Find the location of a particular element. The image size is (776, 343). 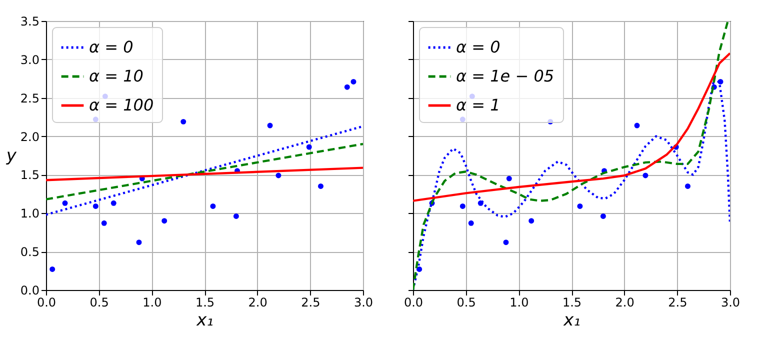

y-tick-label: 1.0 is located at coordinates (30, 213).